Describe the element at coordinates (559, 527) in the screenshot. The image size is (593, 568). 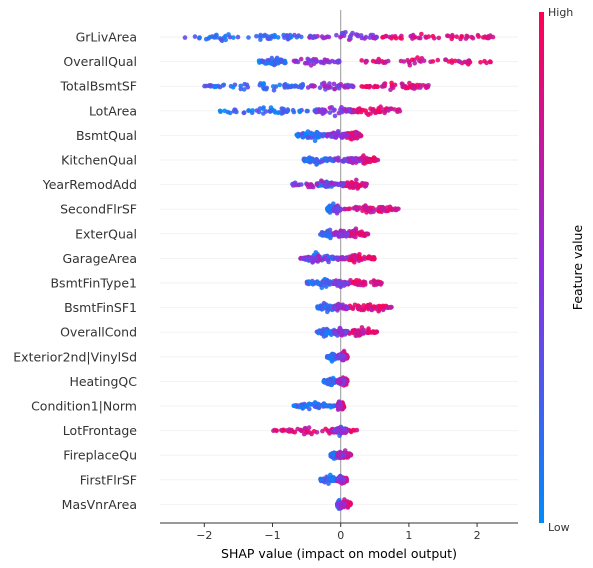
I see `colorbar-low-label: Low` at that location.